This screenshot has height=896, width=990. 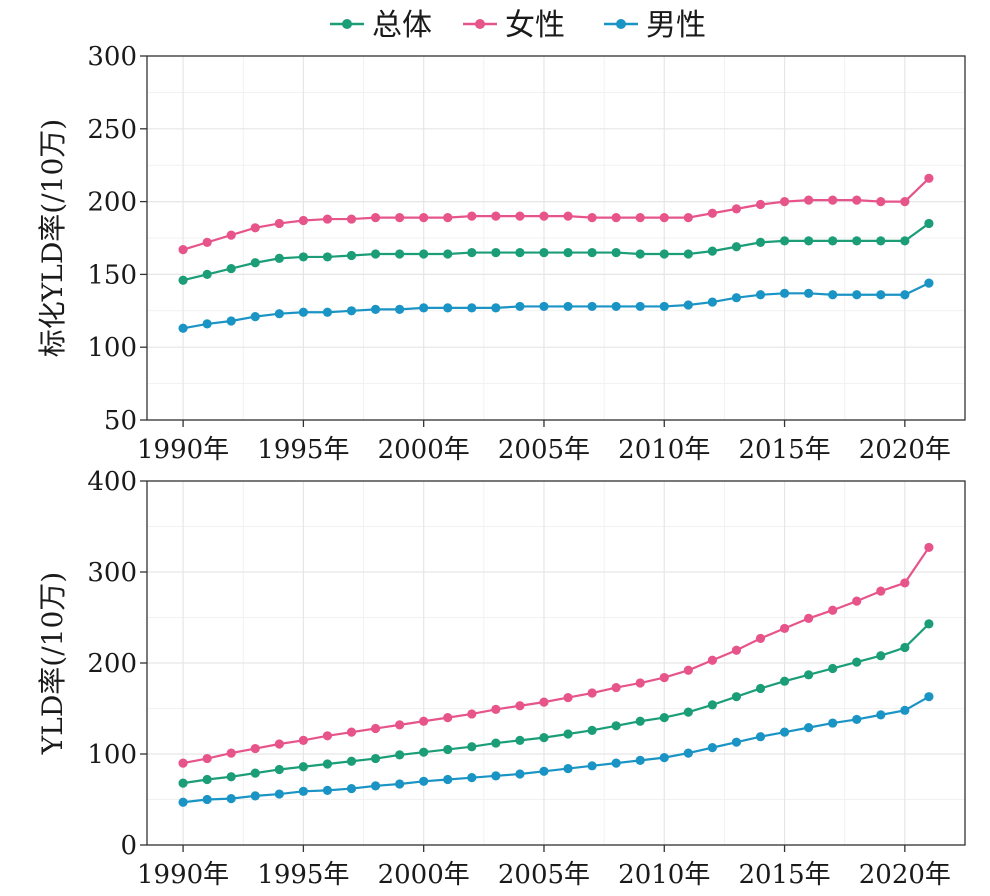 What do you see at coordinates (183, 875) in the screenshot?
I see `x-tick-label: 1990年` at bounding box center [183, 875].